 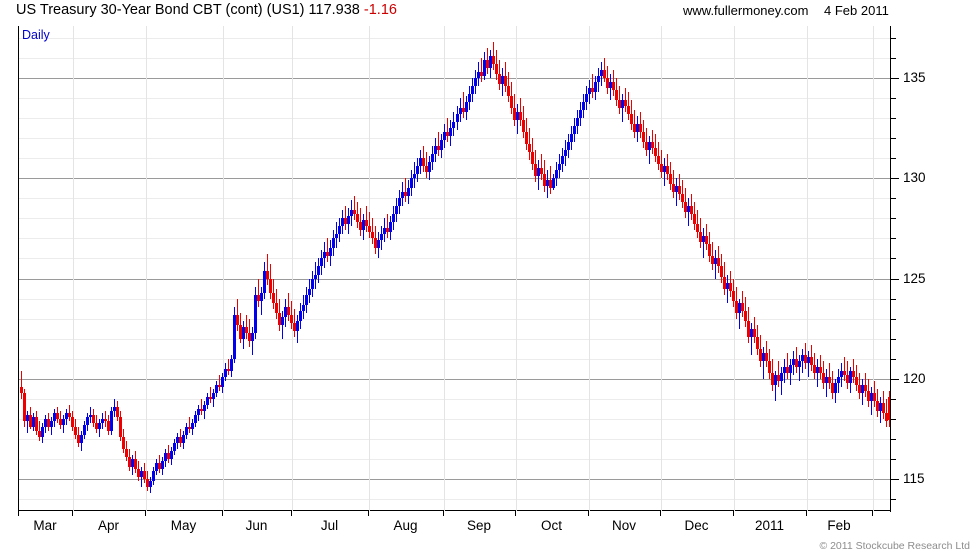 I want to click on x-axis-tick-label: Nov, so click(x=623, y=525).